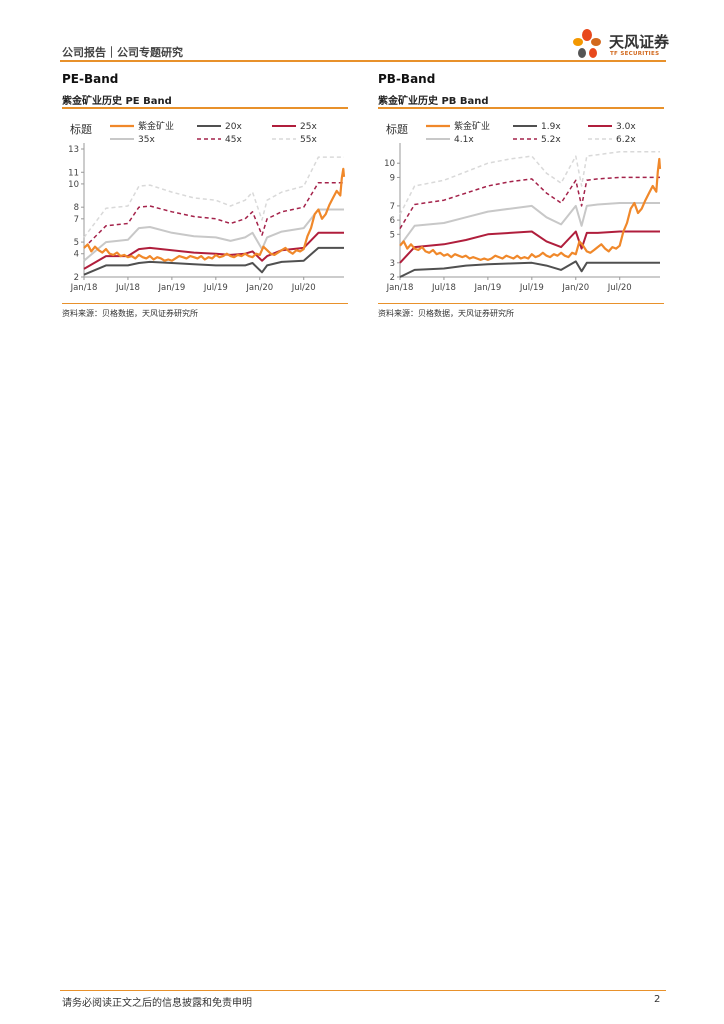 This screenshot has width=724, height=1024. I want to click on brand-name: 天风证券, so click(639, 42).